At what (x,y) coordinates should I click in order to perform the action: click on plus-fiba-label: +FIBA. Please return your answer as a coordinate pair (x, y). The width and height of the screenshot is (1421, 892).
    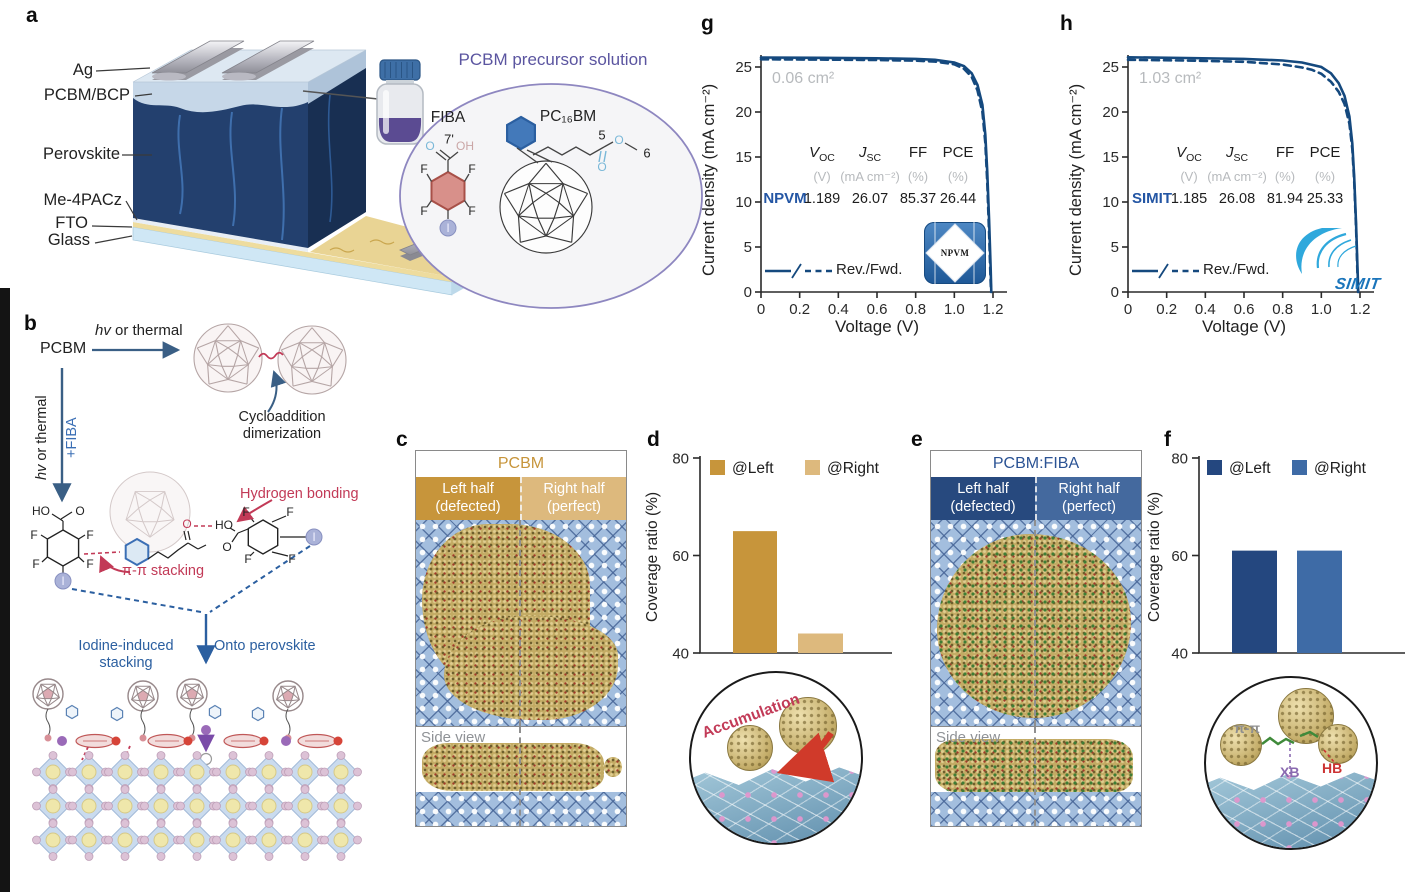
    Looking at the image, I should click on (72, 438).